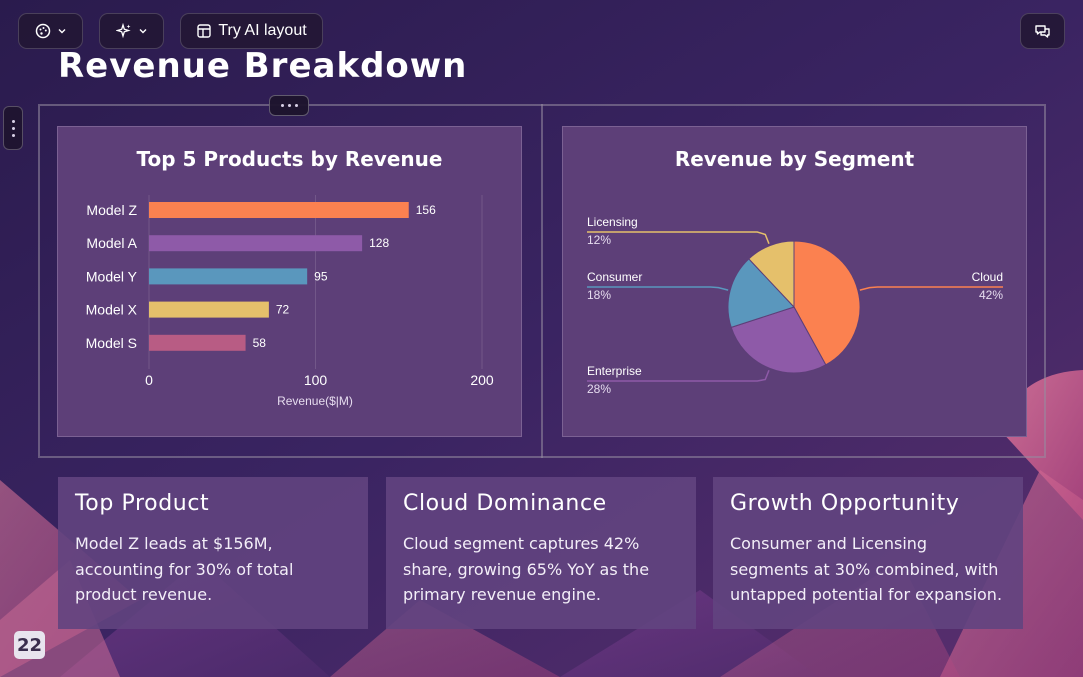 The height and width of the screenshot is (677, 1083). What do you see at coordinates (260, 343) in the screenshot?
I see `data-label: 58` at bounding box center [260, 343].